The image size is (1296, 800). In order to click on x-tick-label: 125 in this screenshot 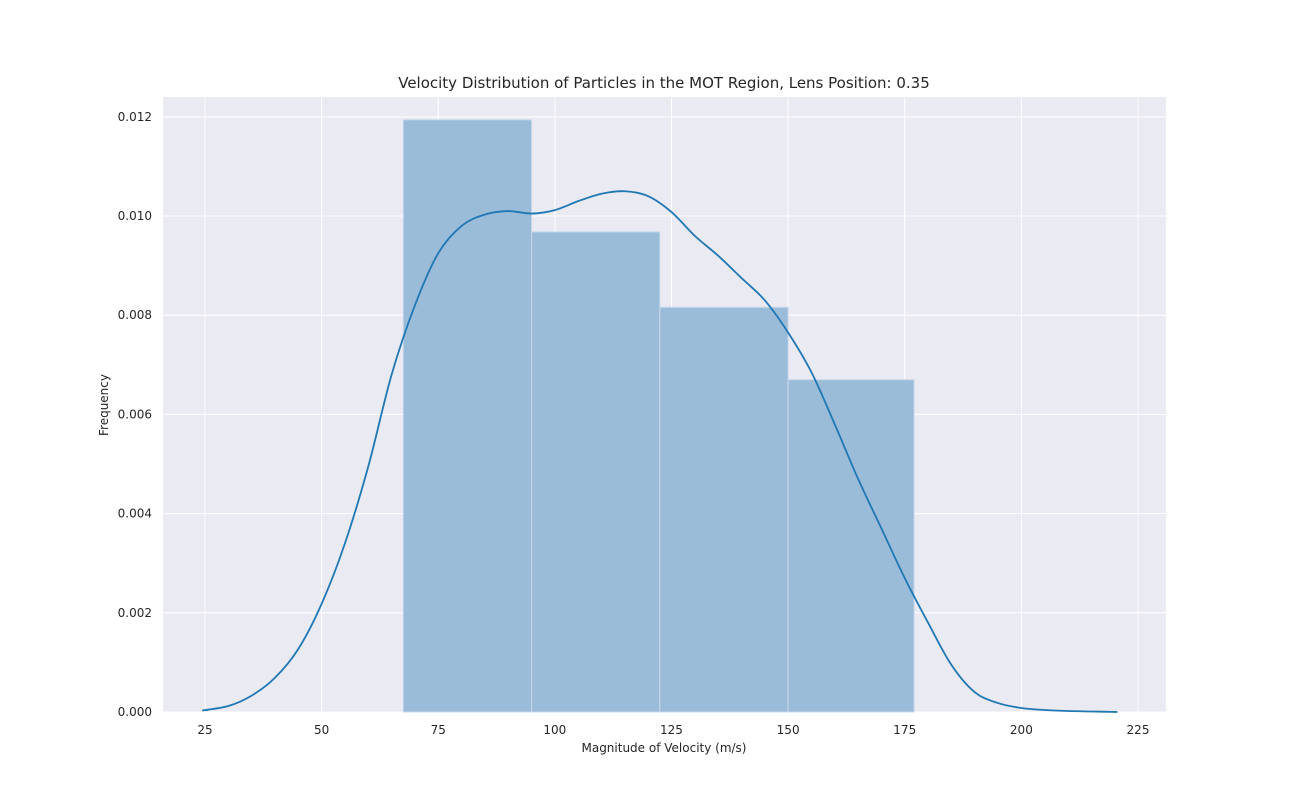, I will do `click(671, 730)`.